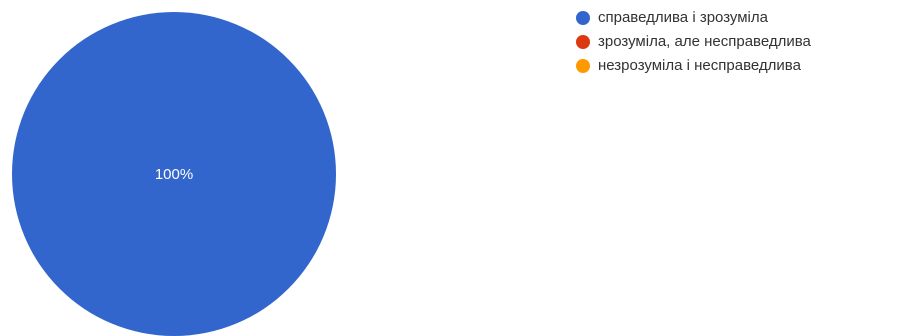  I want to click on legend-label: справедлива і зрозуміла, so click(683, 17).